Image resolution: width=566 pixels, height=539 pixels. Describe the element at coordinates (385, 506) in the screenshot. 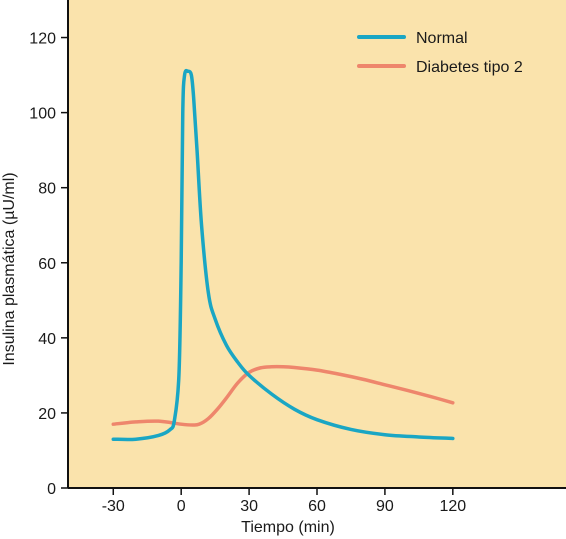

I see `x-tick-label: 90` at that location.